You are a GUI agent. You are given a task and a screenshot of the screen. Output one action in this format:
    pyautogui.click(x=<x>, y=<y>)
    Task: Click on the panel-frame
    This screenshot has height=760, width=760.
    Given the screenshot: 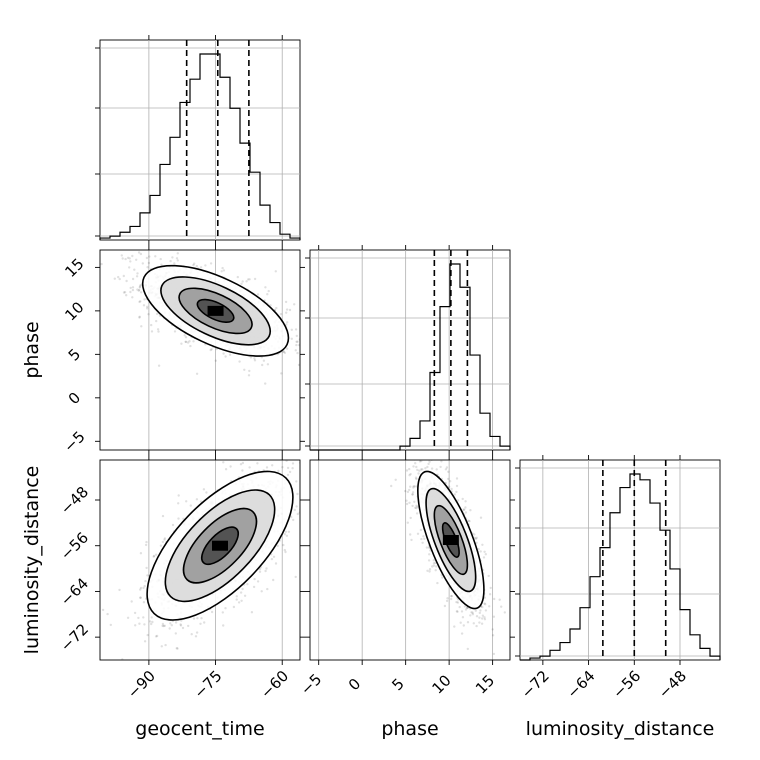 What is the action you would take?
    pyautogui.click(x=200, y=560)
    